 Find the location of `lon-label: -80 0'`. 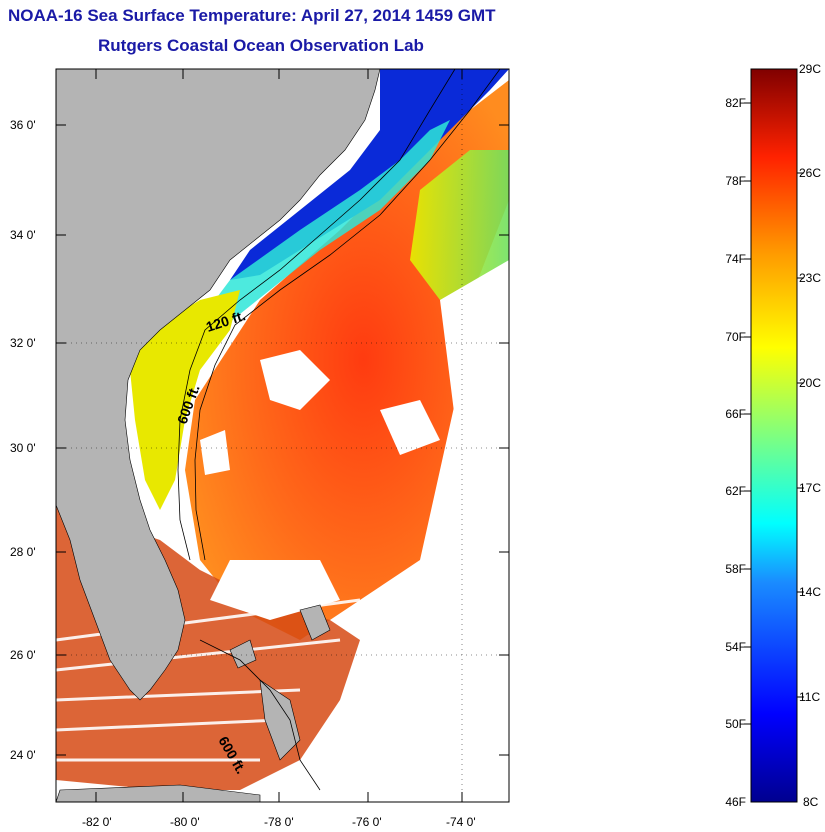

lon-label: -80 0' is located at coordinates (185, 822).